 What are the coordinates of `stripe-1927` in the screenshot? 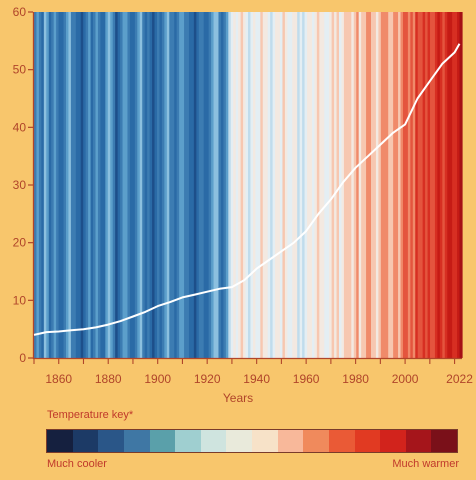 It's located at (225, 185).